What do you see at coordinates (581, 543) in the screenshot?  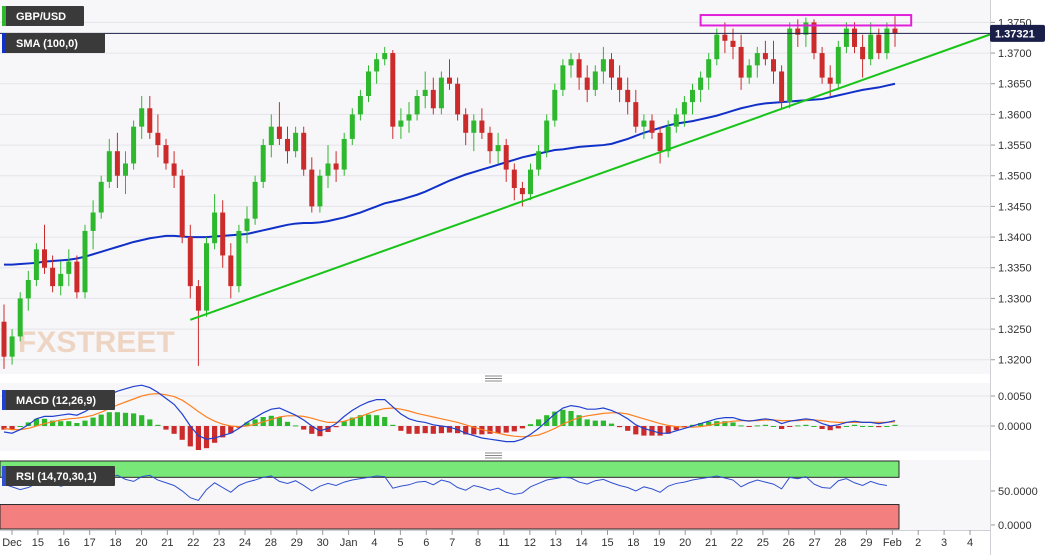 I see `x-tick-label: 14` at bounding box center [581, 543].